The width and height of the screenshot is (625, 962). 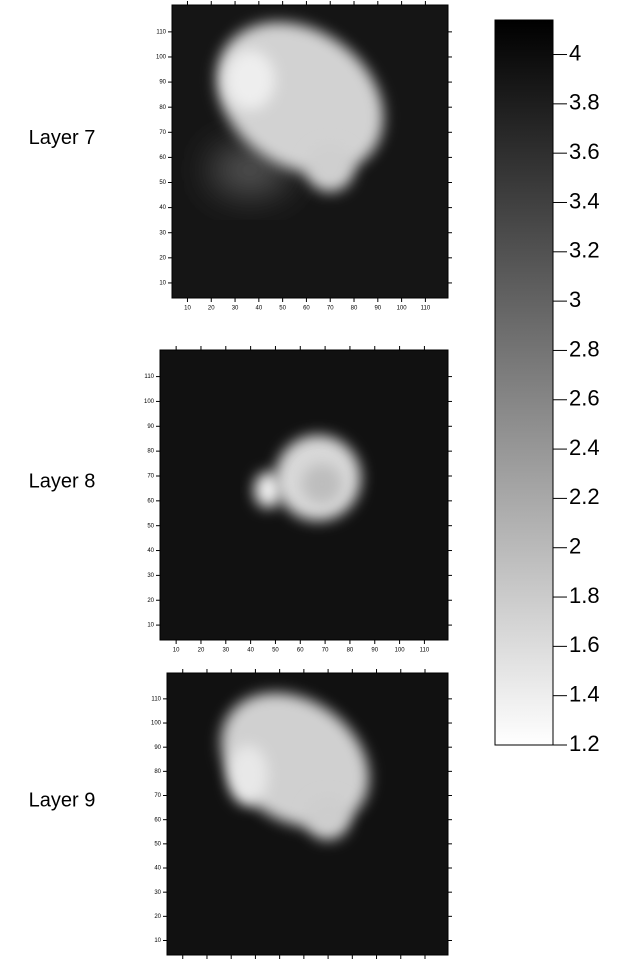 What do you see at coordinates (584, 693) in the screenshot?
I see `colorbar-tick-label: 1.4` at bounding box center [584, 693].